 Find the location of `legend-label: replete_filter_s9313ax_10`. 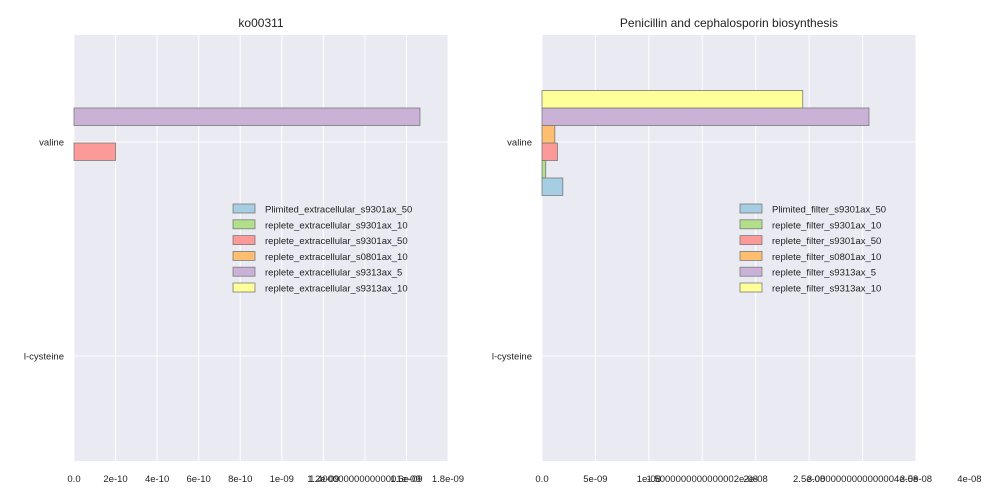

legend-label: replete_filter_s9313ax_10 is located at coordinates (826, 289).